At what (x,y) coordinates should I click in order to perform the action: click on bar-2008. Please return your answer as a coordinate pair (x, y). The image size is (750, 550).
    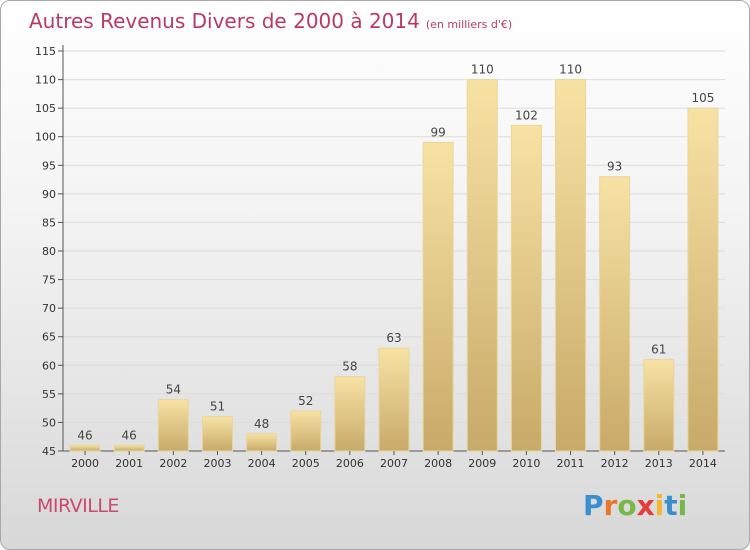
    Looking at the image, I should click on (438, 296).